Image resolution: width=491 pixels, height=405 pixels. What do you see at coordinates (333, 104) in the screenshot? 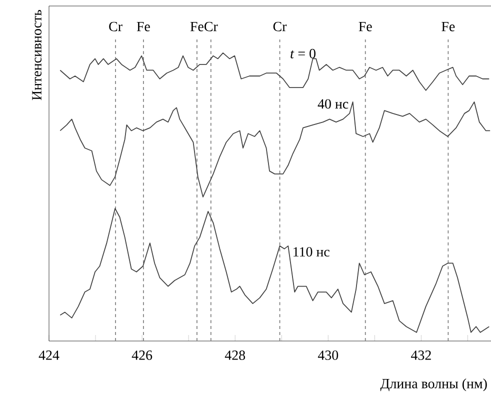
I see `annotation: 40 нс` at bounding box center [333, 104].